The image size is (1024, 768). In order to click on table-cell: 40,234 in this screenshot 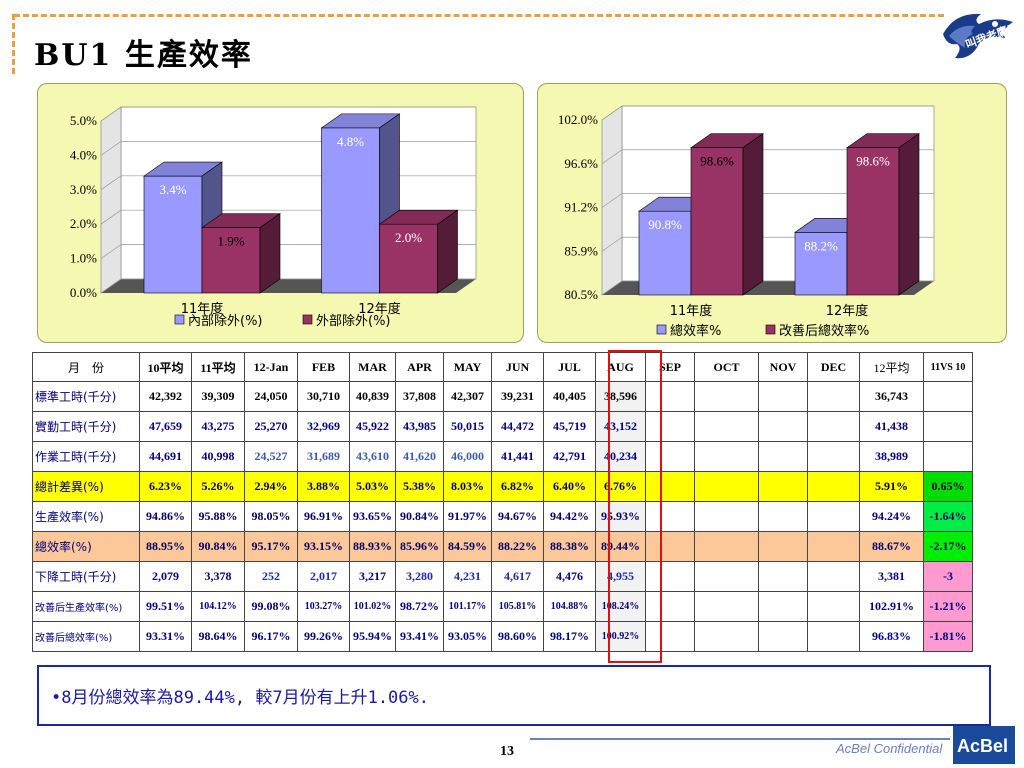, I will do `click(620, 456)`.